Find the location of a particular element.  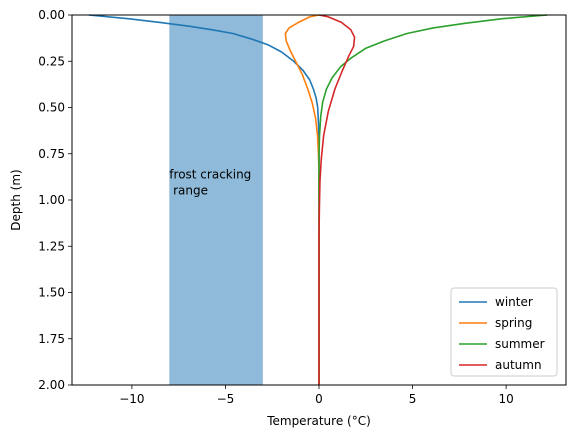

legend: winter spring summer autumn is located at coordinates (504, 332).